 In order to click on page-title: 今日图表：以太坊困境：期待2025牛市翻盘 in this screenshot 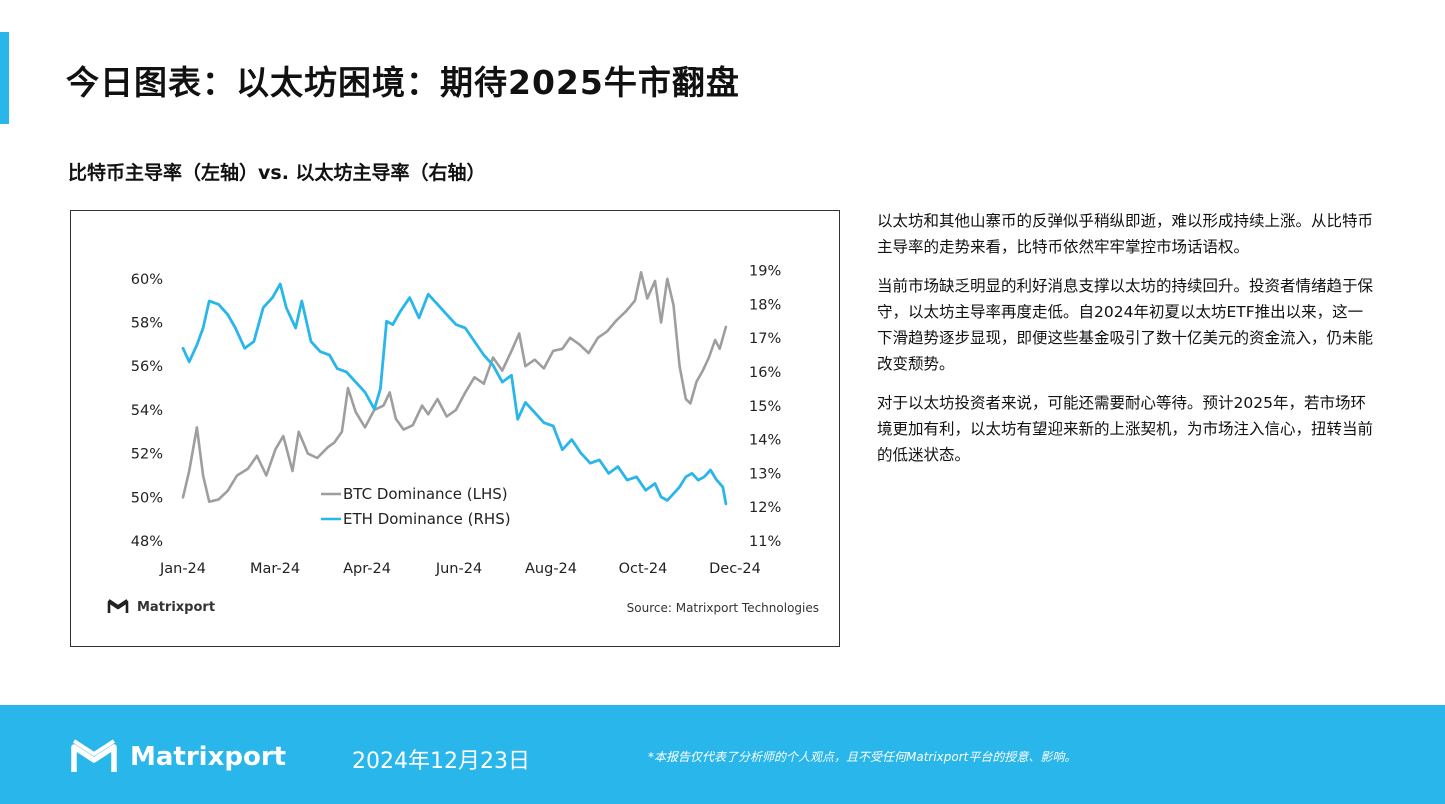, I will do `click(403, 82)`.